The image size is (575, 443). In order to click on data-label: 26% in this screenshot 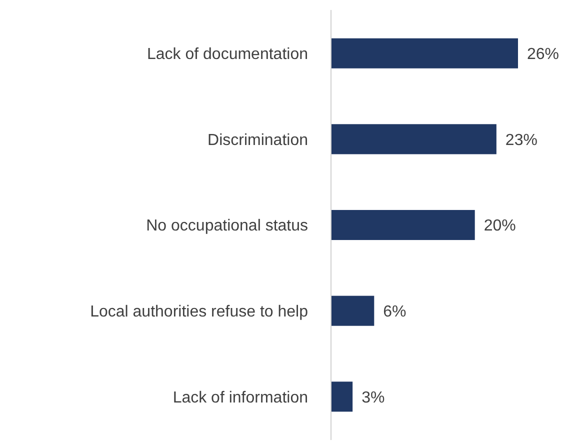, I will do `click(543, 54)`.